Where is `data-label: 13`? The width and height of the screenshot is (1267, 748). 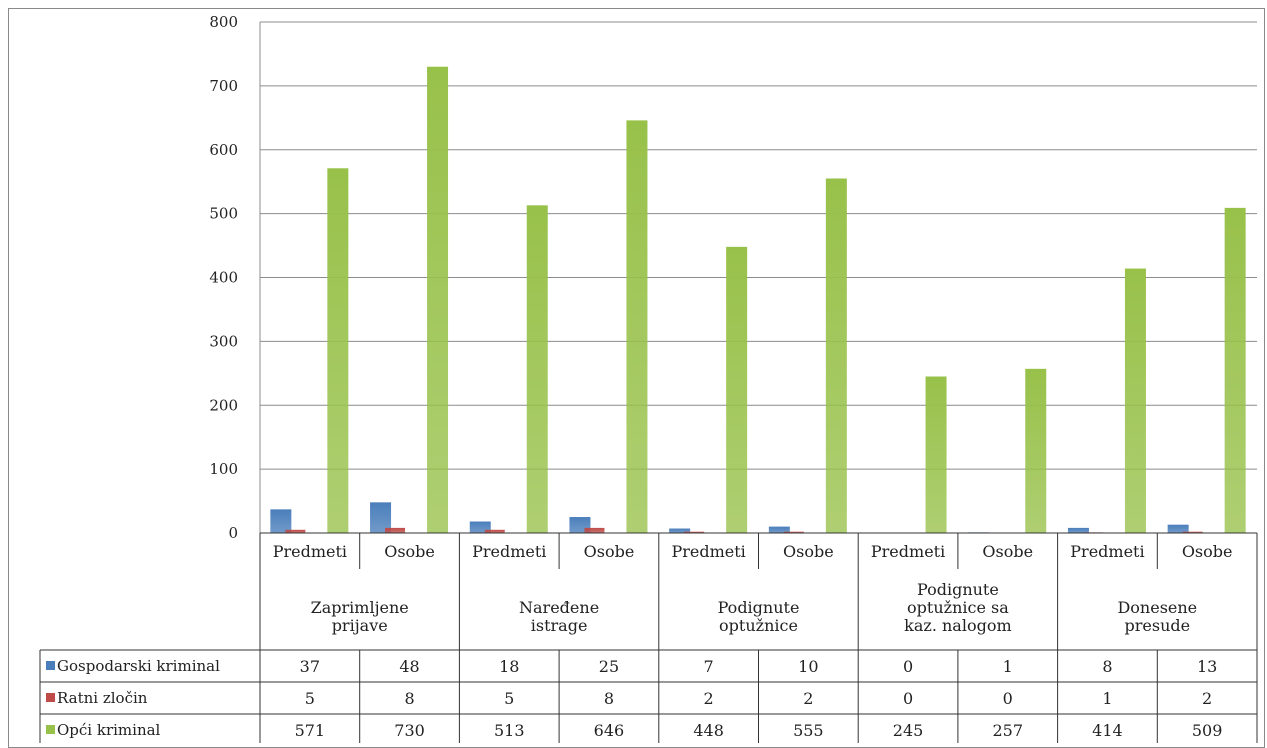 data-label: 13 is located at coordinates (1207, 666).